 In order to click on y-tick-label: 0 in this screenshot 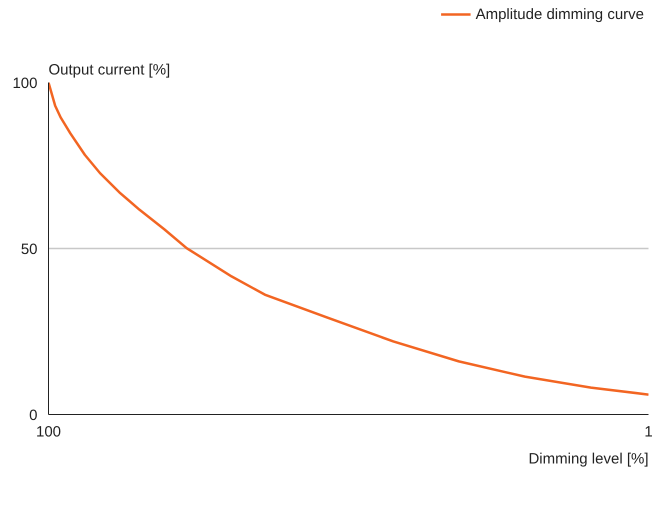, I will do `click(33, 415)`.